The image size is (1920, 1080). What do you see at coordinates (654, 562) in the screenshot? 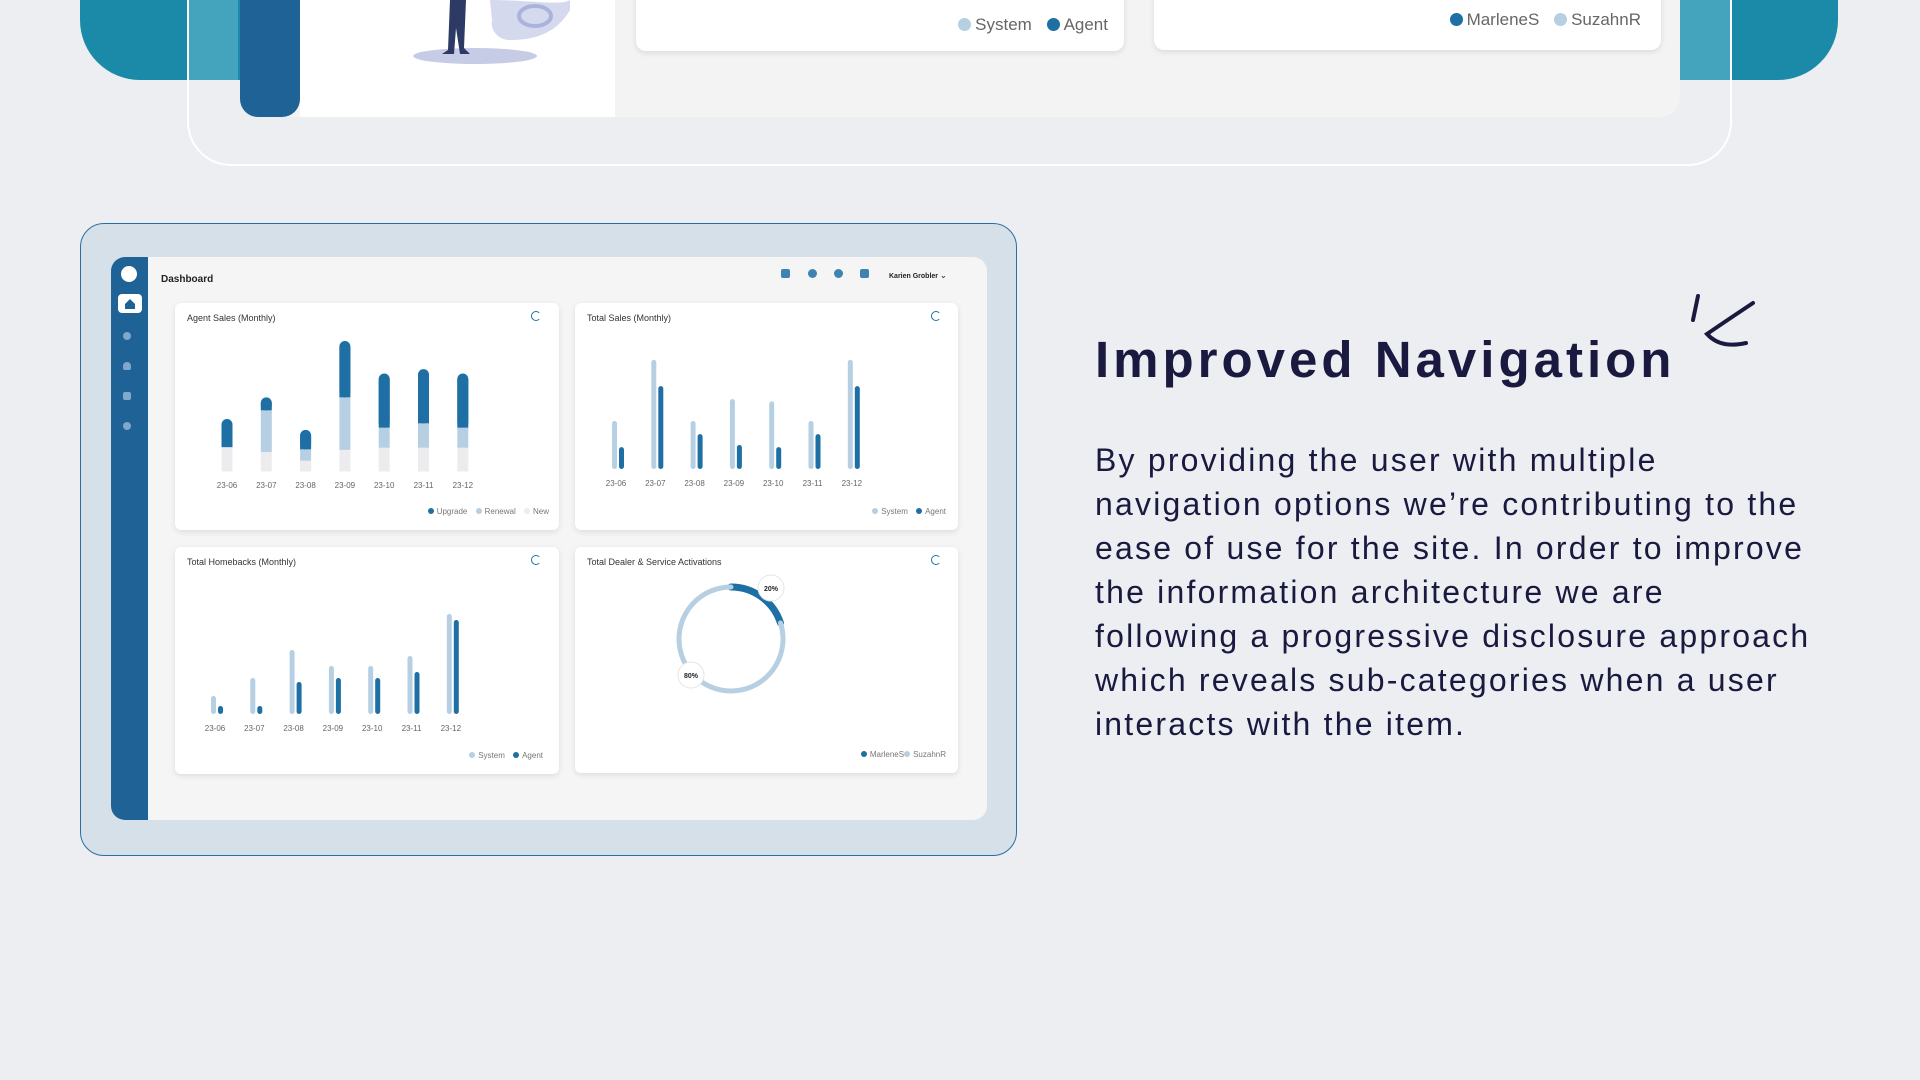
I see `chart-title: Total Dealer & Service Activations` at bounding box center [654, 562].